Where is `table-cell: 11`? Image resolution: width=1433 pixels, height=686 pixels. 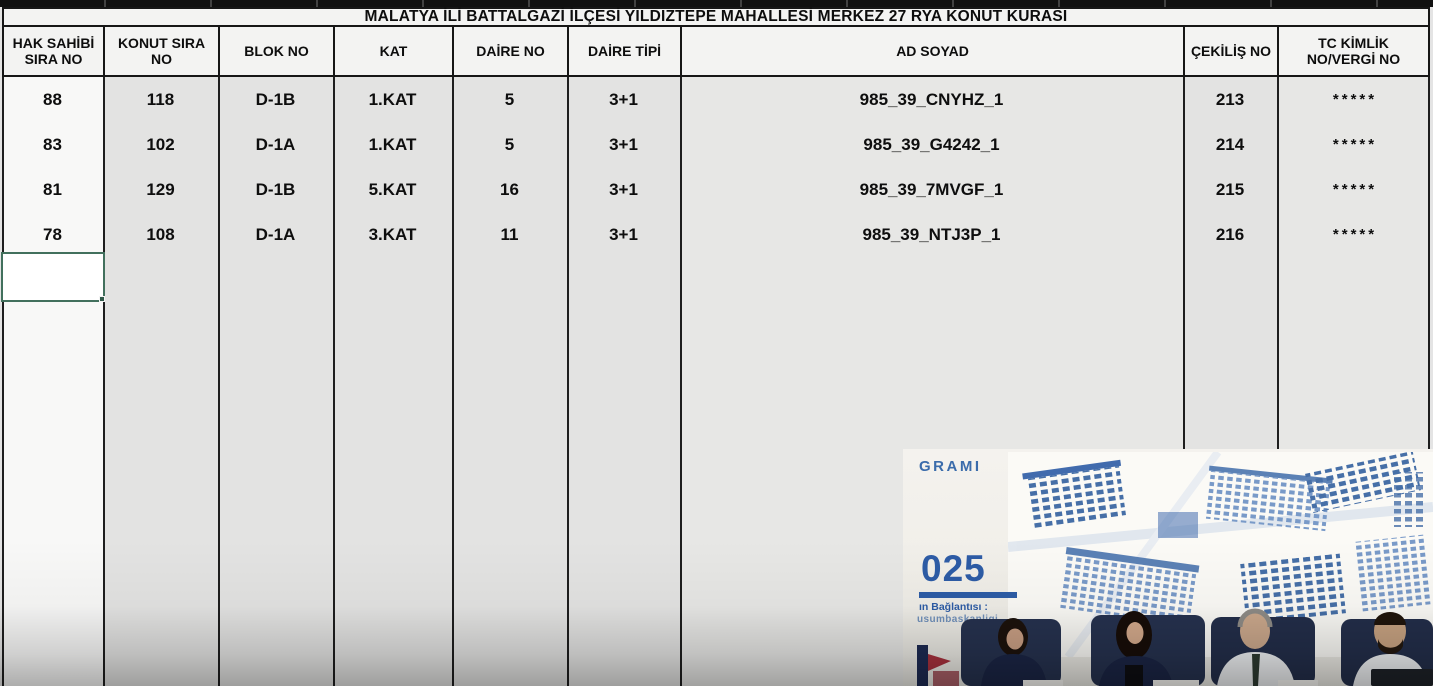 table-cell: 11 is located at coordinates (509, 234).